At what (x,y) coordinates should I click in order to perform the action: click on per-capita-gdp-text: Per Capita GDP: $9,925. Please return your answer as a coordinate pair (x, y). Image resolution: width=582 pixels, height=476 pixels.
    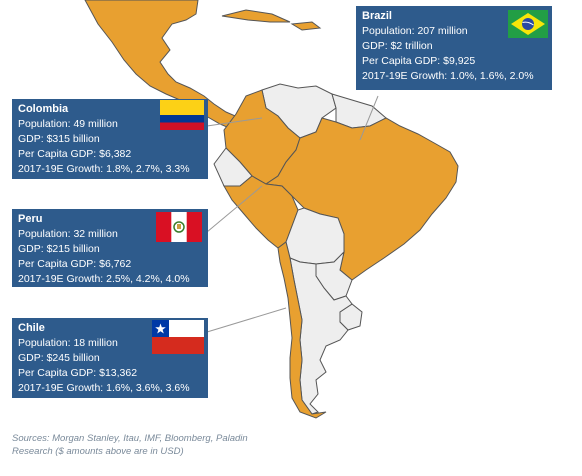
    Looking at the image, I should click on (419, 61).